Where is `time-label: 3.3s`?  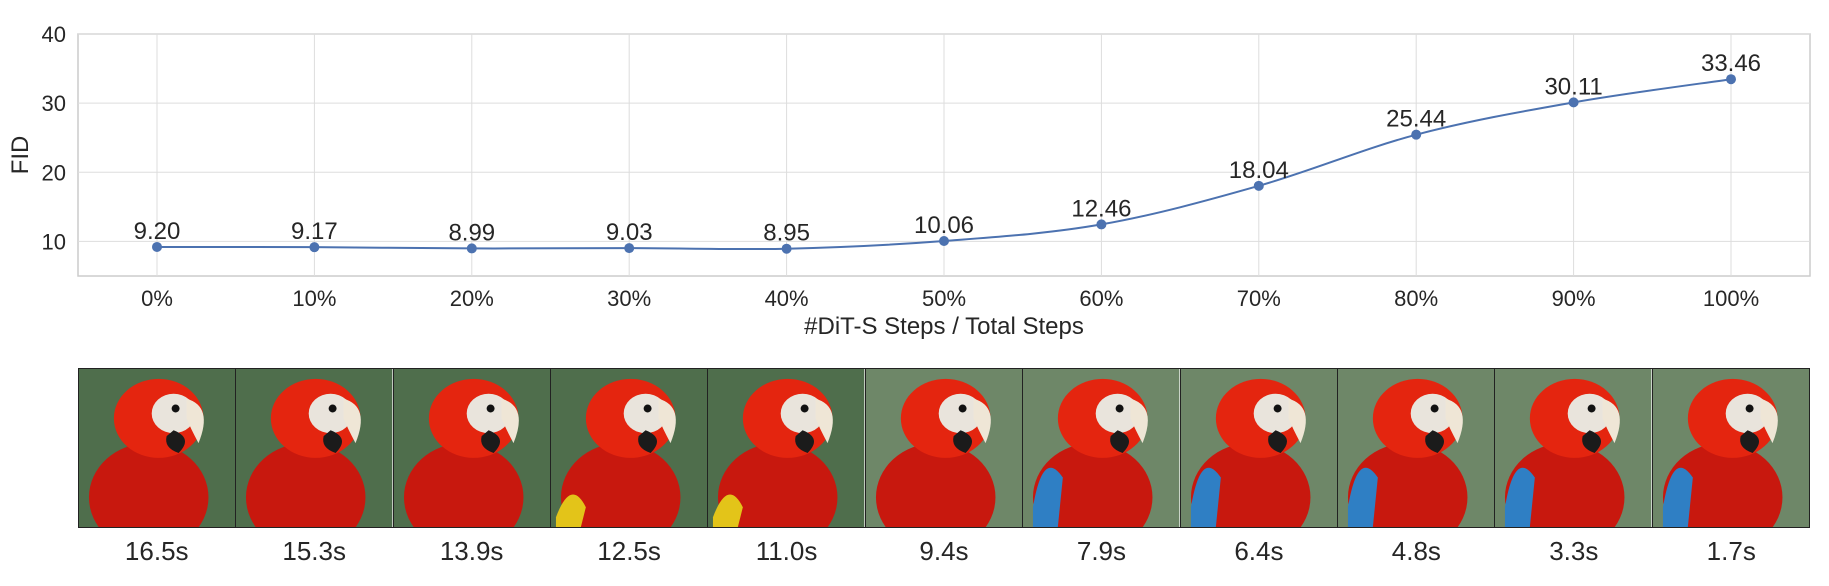
time-label: 3.3s is located at coordinates (1574, 551).